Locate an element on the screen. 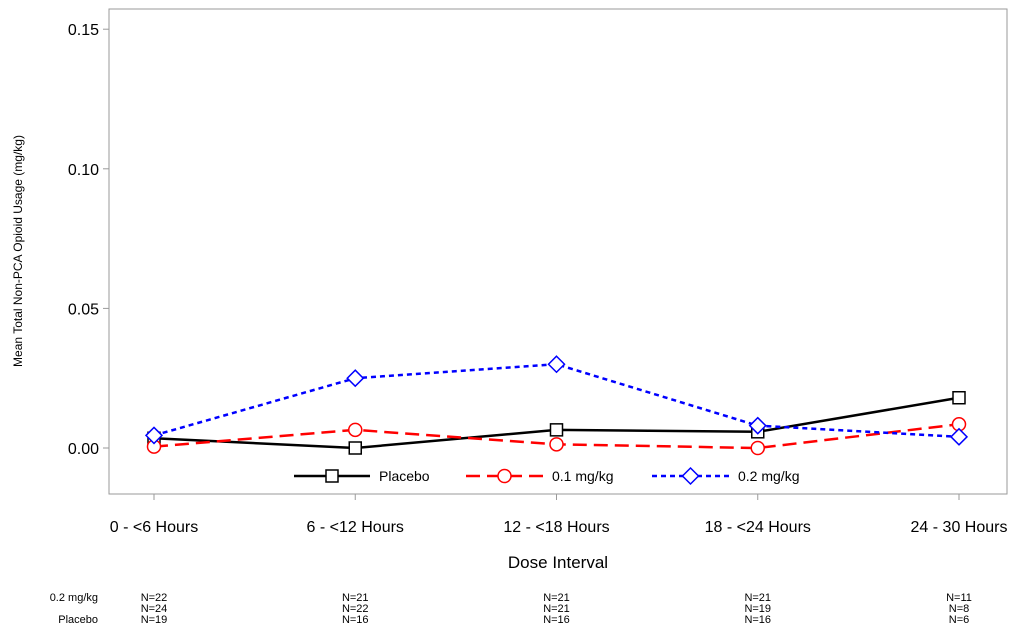 Image resolution: width=1029 pixels, height=633 pixels. y-tick-label: 0.00 is located at coordinates (83, 449).